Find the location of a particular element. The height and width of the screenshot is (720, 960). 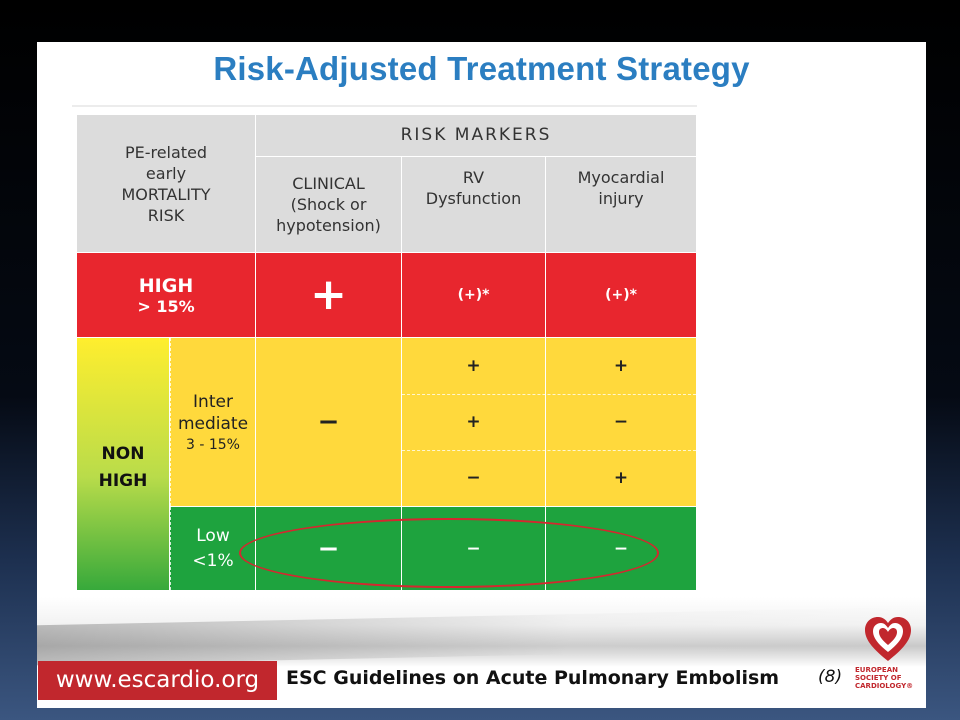

header-clinical: CLINICAL (Shock or hypotension) is located at coordinates (328, 204).